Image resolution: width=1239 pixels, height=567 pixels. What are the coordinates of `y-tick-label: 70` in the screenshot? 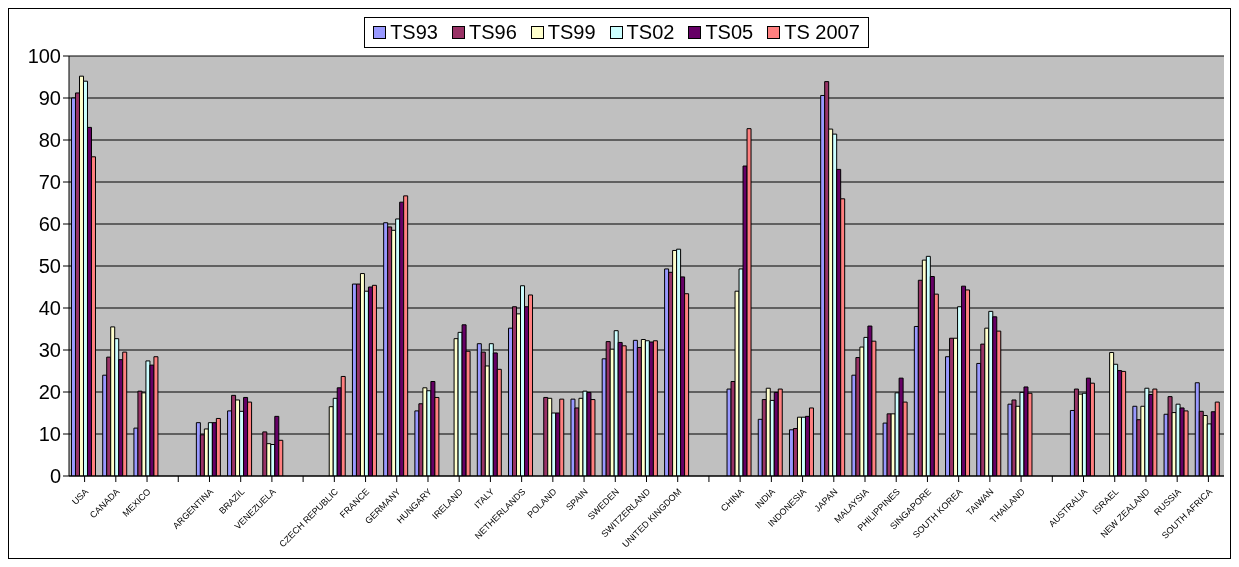 It's located at (49, 182).